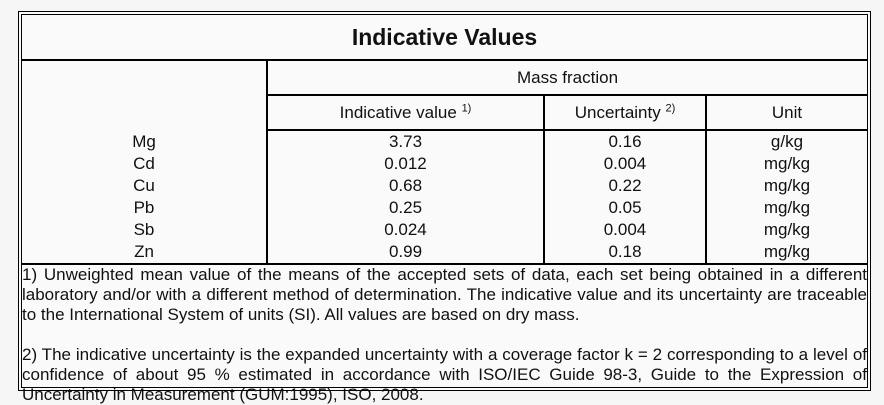 Image resolution: width=884 pixels, height=405 pixels. Describe the element at coordinates (145, 252) in the screenshot. I see `element-cell: Zn` at that location.